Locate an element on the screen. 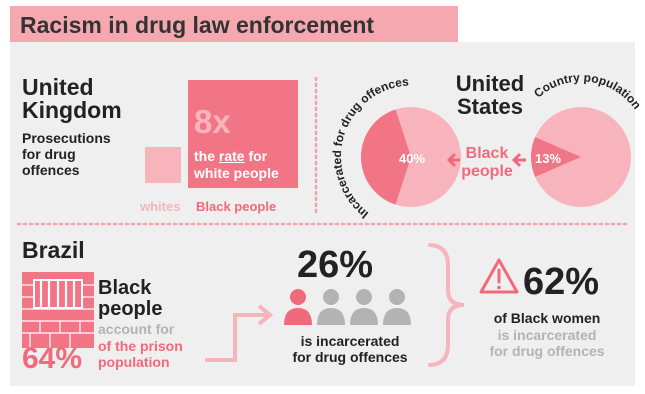 This screenshot has width=645, height=394. person-icon-highlighted is located at coordinates (298, 307).